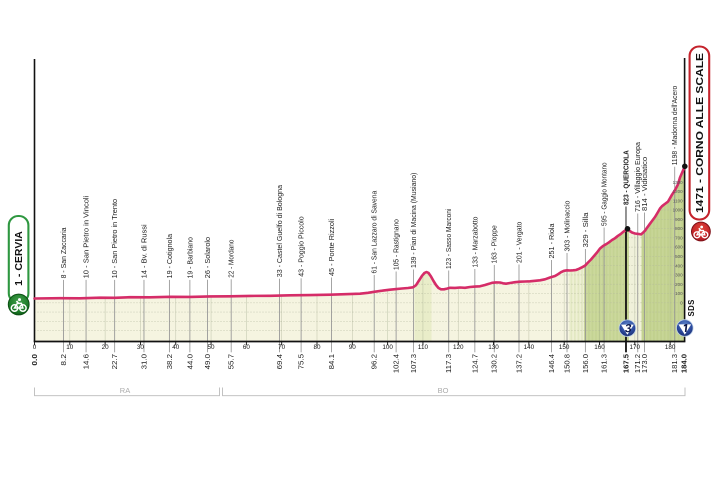 Image resolution: width=720 pixels, height=484 pixels. Describe the element at coordinates (564, 347) in the screenshot. I see `svg-text: 150` at that location.